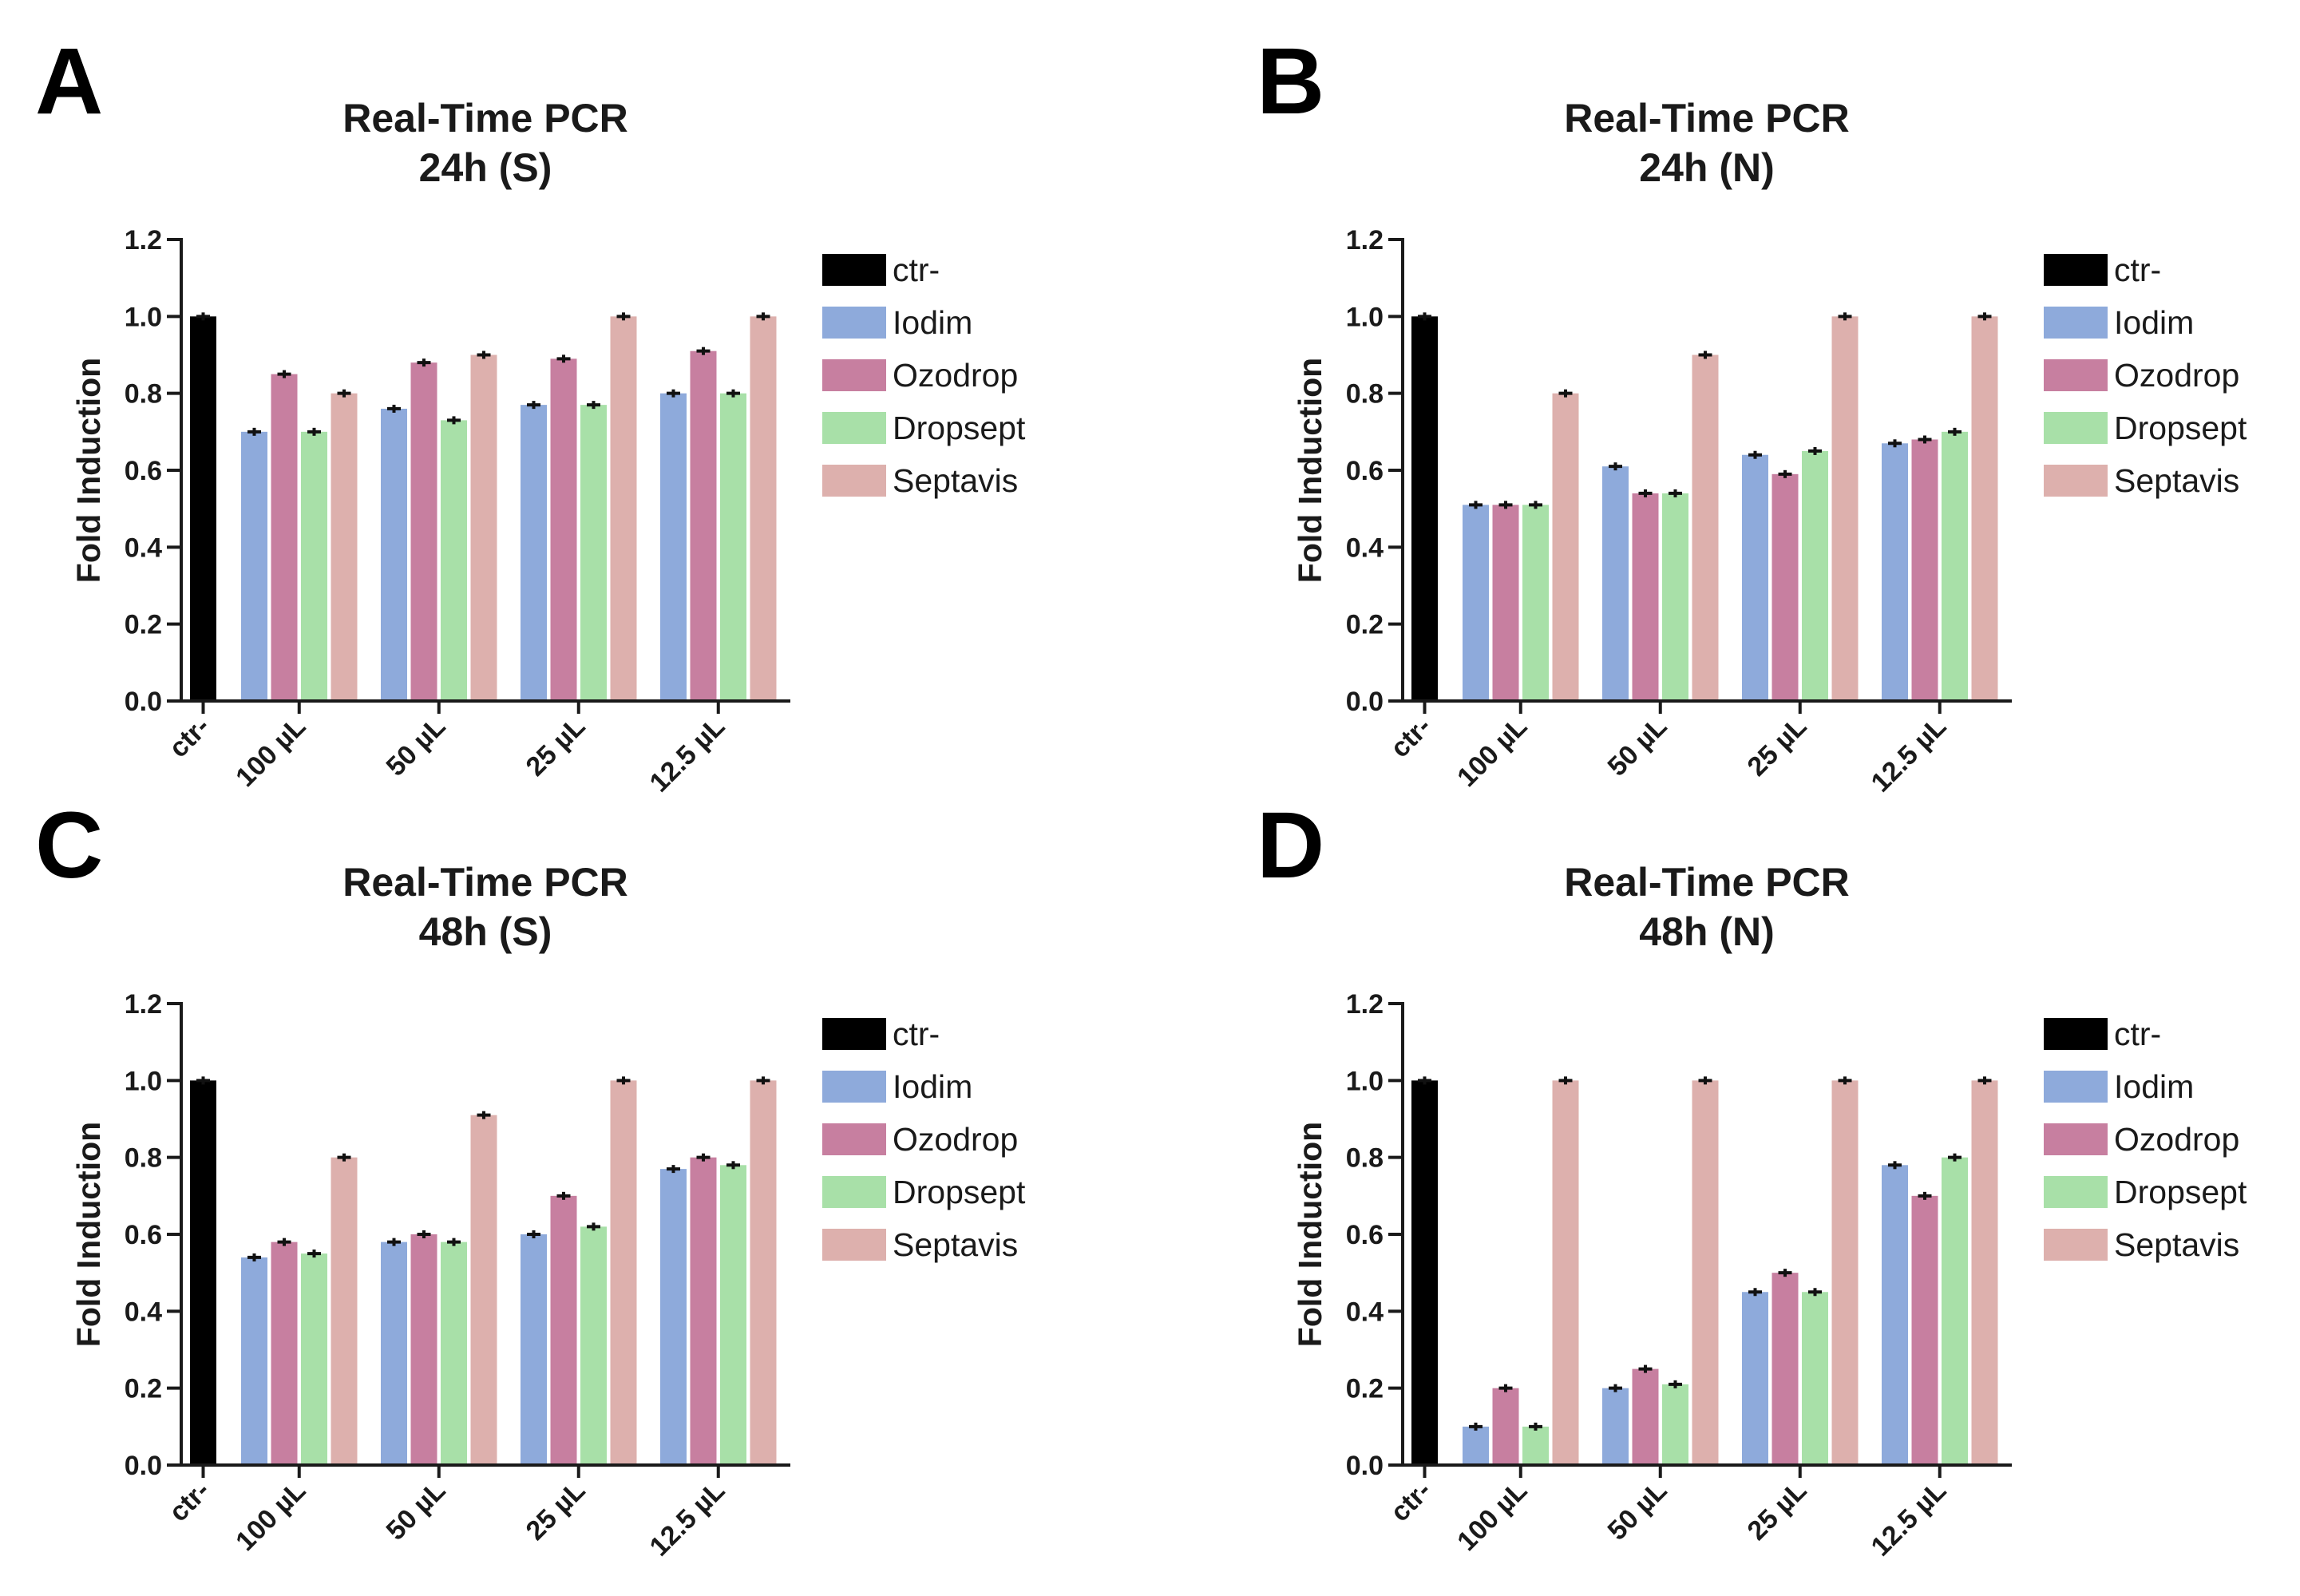 This screenshot has height=1596, width=2300. I want to click on panel-label: A, so click(69, 81).